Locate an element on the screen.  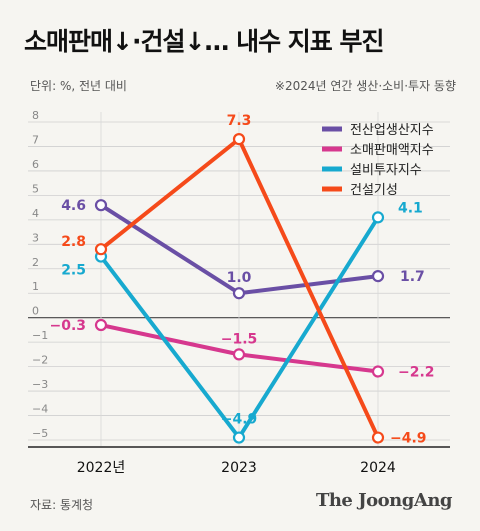
x-tick-label: 2024 is located at coordinates (378, 468).